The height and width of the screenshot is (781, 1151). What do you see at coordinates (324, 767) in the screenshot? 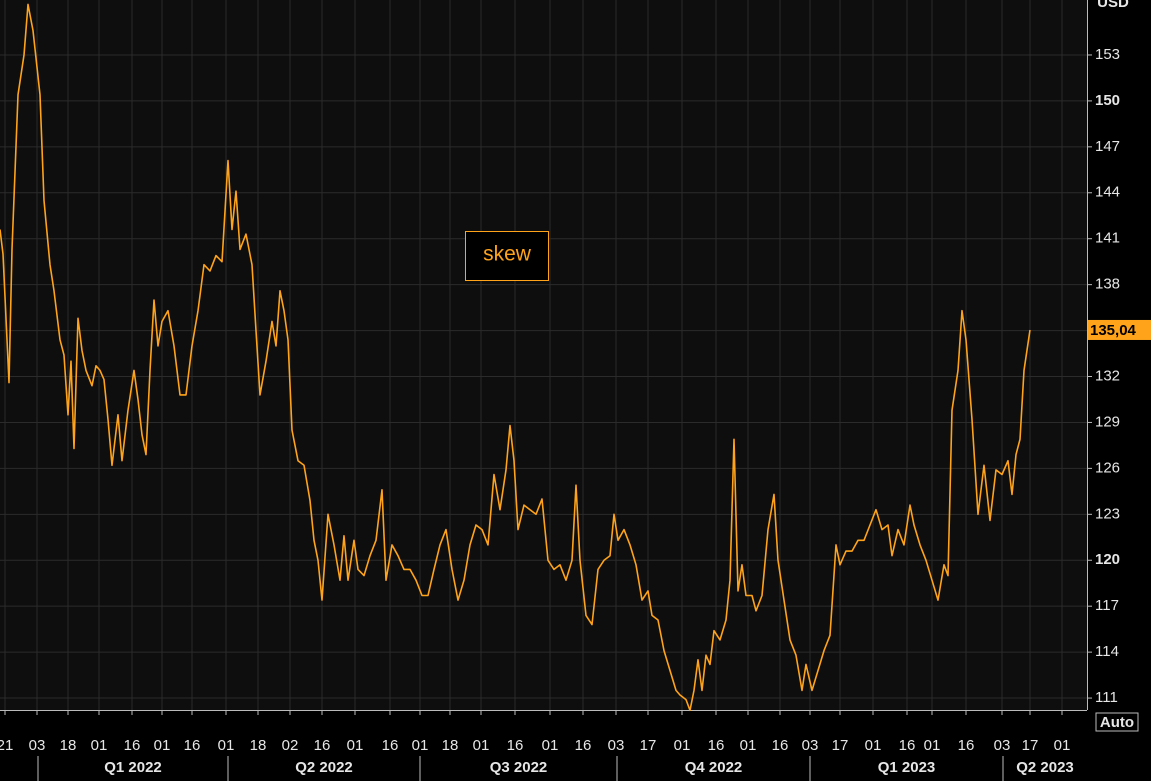
I see `group-label: Q2 2022` at bounding box center [324, 767].